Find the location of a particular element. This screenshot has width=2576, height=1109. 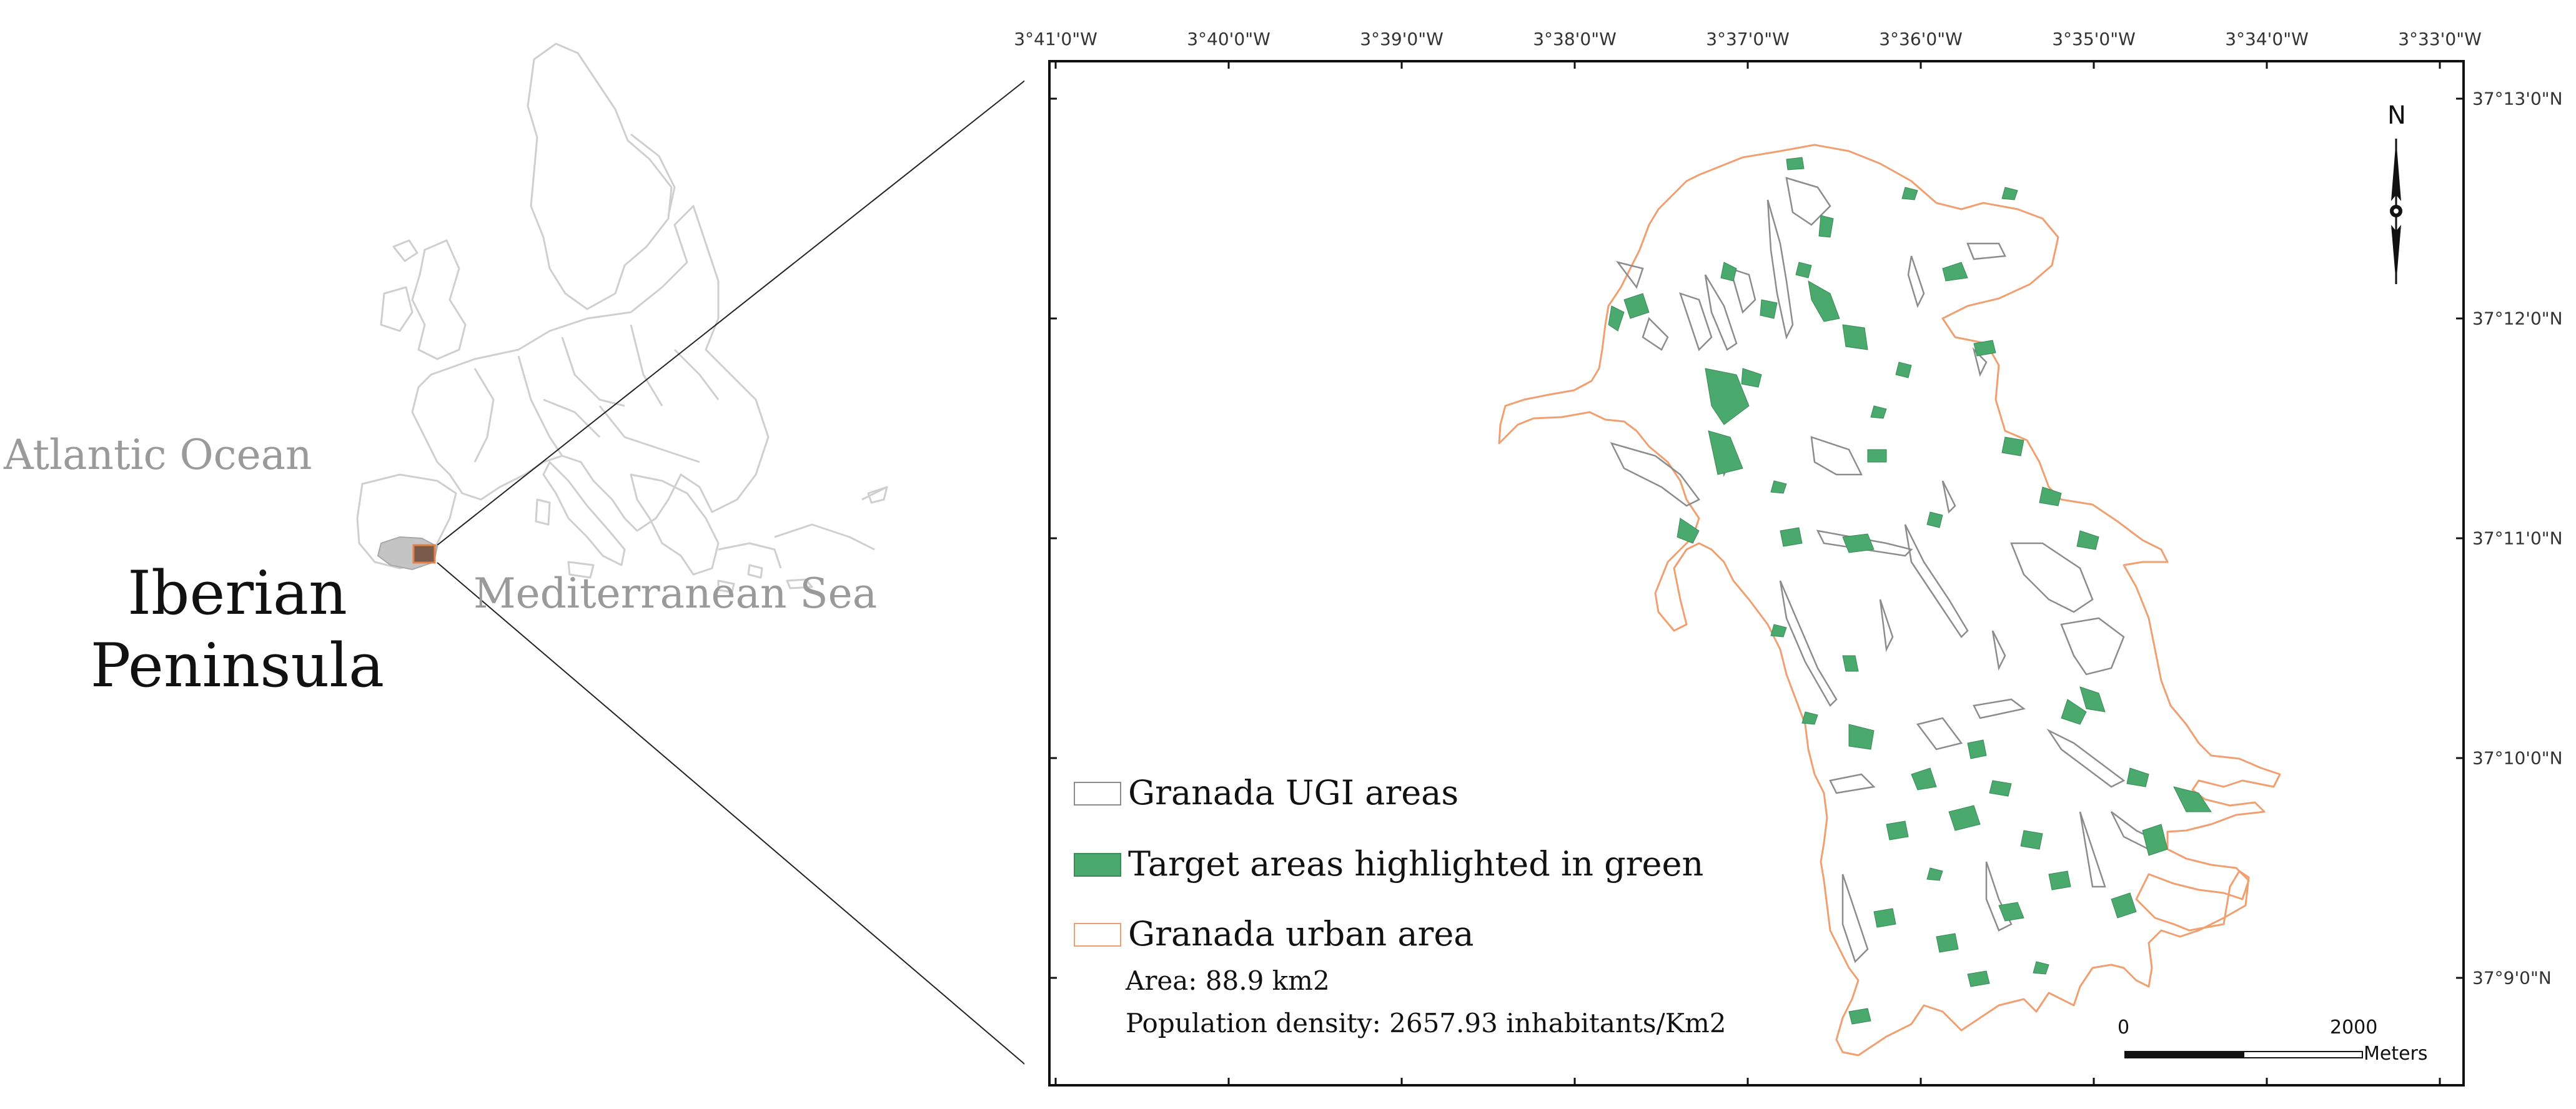

longitude-tick-label: 3°35'0"W is located at coordinates (2094, 39).